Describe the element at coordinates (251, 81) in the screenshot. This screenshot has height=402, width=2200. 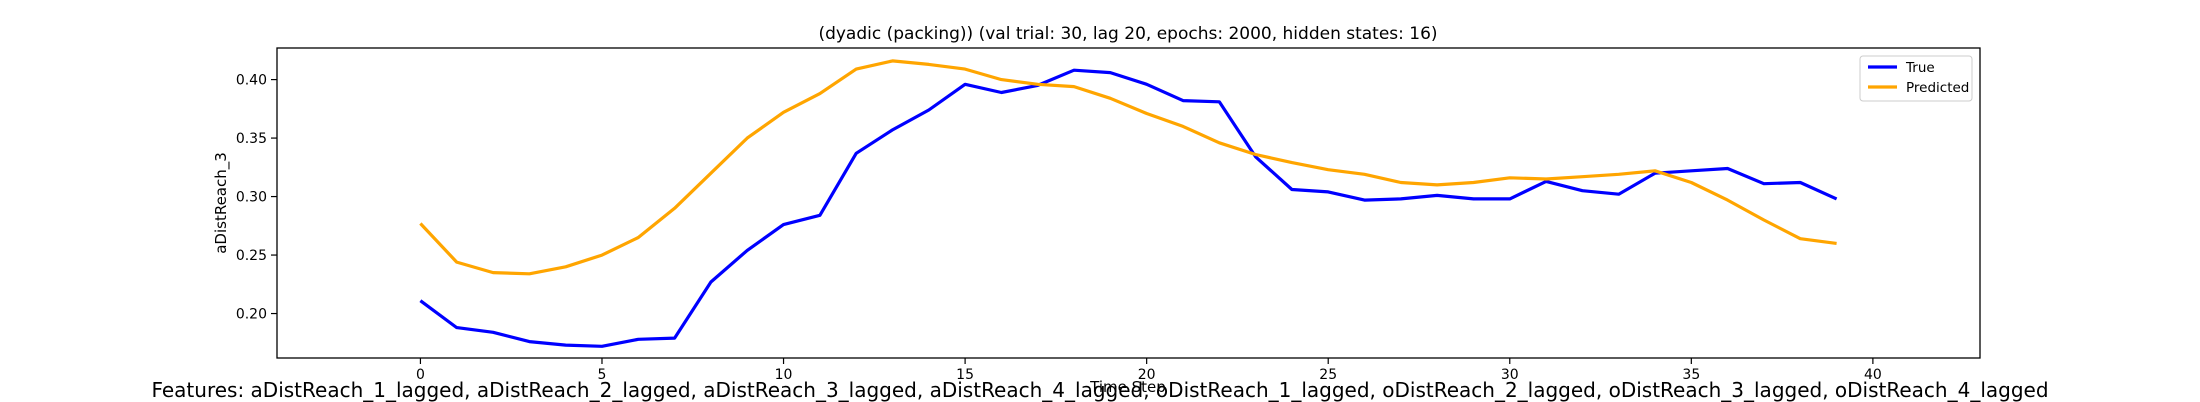
I see `y-tick-label: 0.40` at that location.